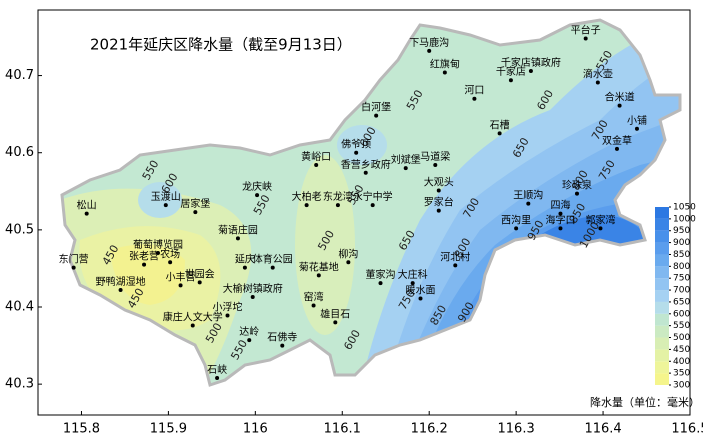 This screenshot has width=703, height=441. Describe the element at coordinates (356, 144) in the screenshot. I see `station-label: 佛爷顶` at that location.